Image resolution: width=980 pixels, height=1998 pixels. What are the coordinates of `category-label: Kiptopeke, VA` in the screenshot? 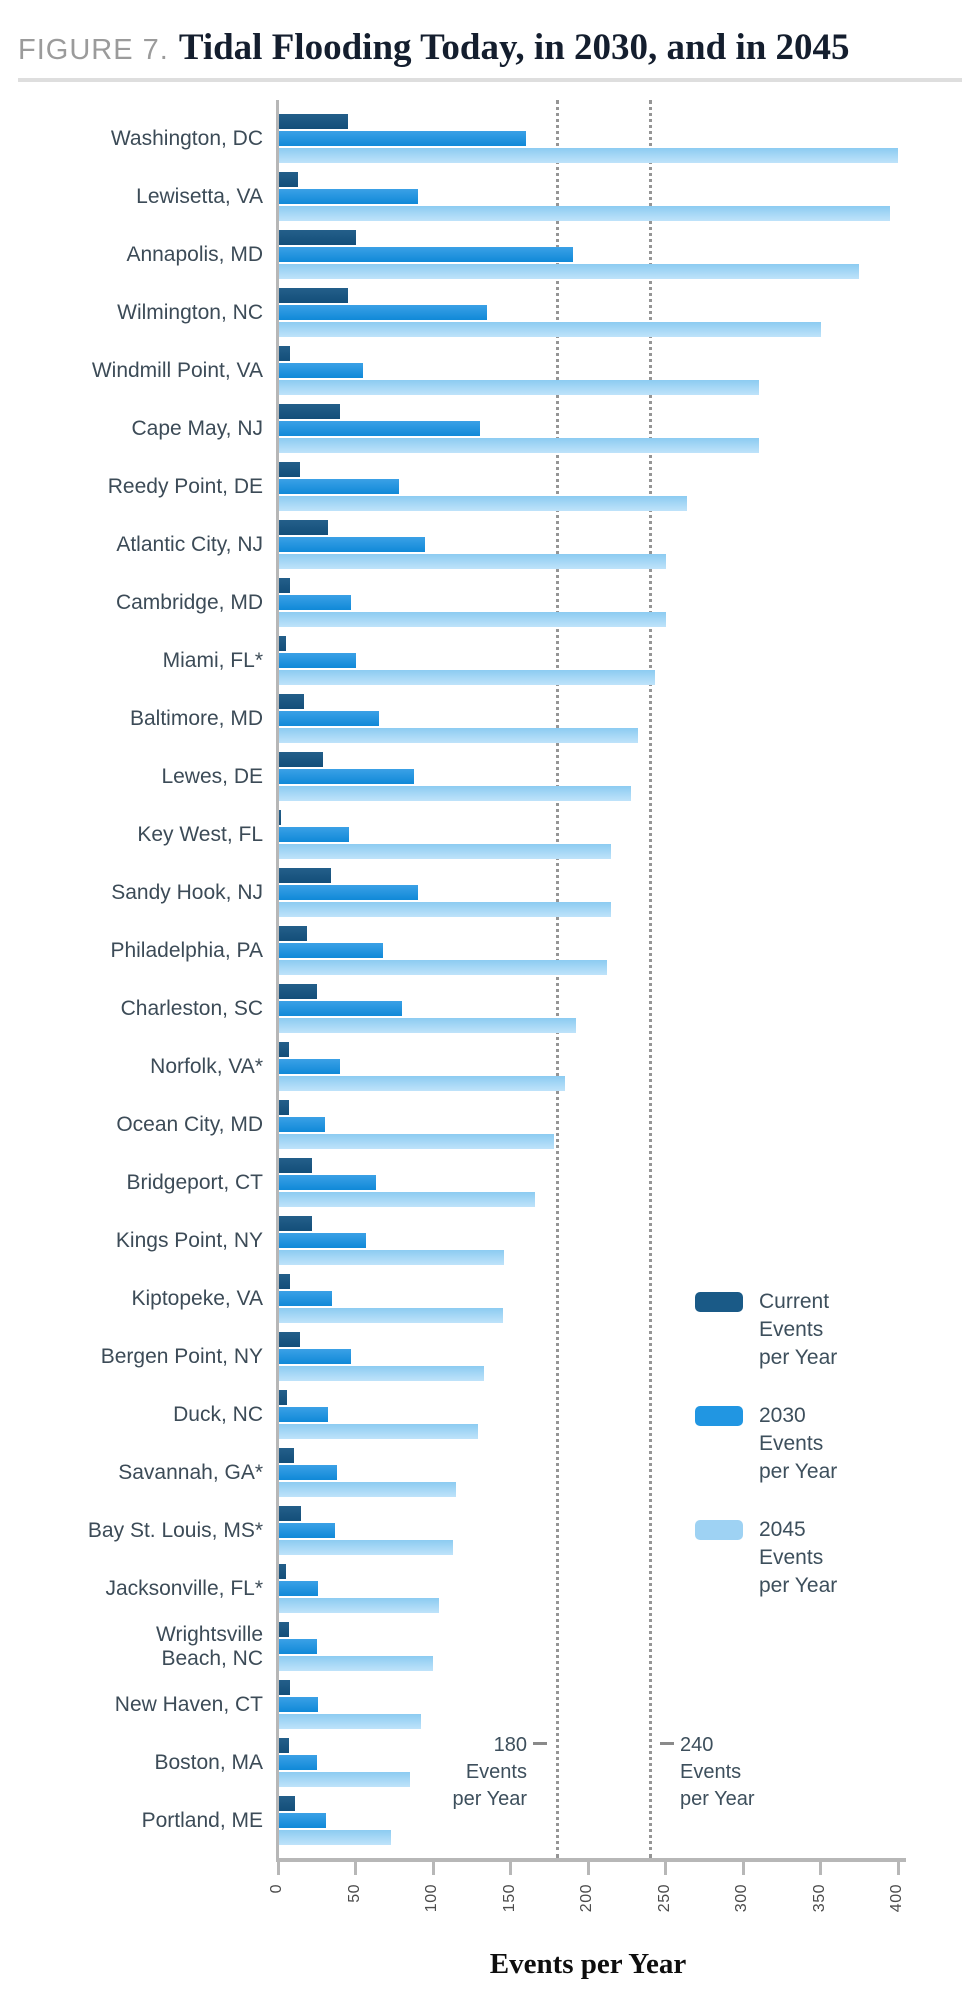 It's located at (197, 1298).